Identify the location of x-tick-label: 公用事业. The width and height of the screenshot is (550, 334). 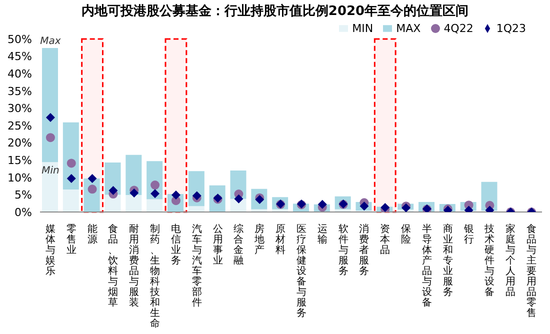
(217, 244).